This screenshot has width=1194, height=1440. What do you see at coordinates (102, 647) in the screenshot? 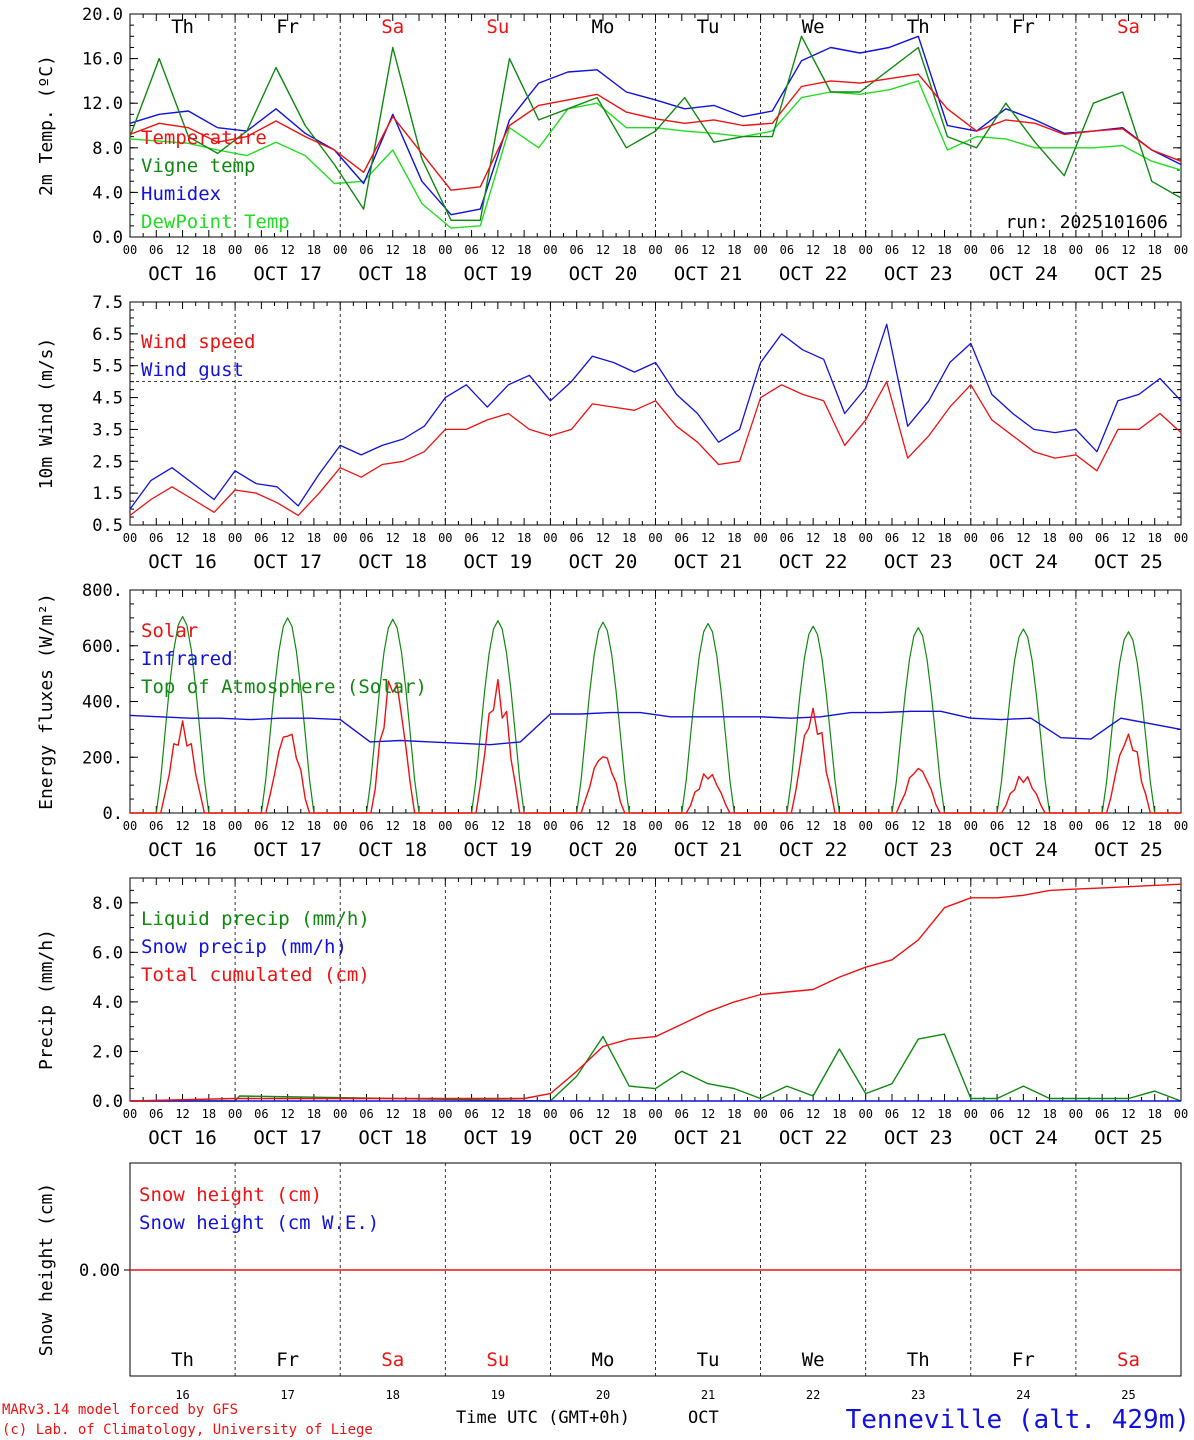
I see `y-tick-label: 600.` at bounding box center [102, 647].